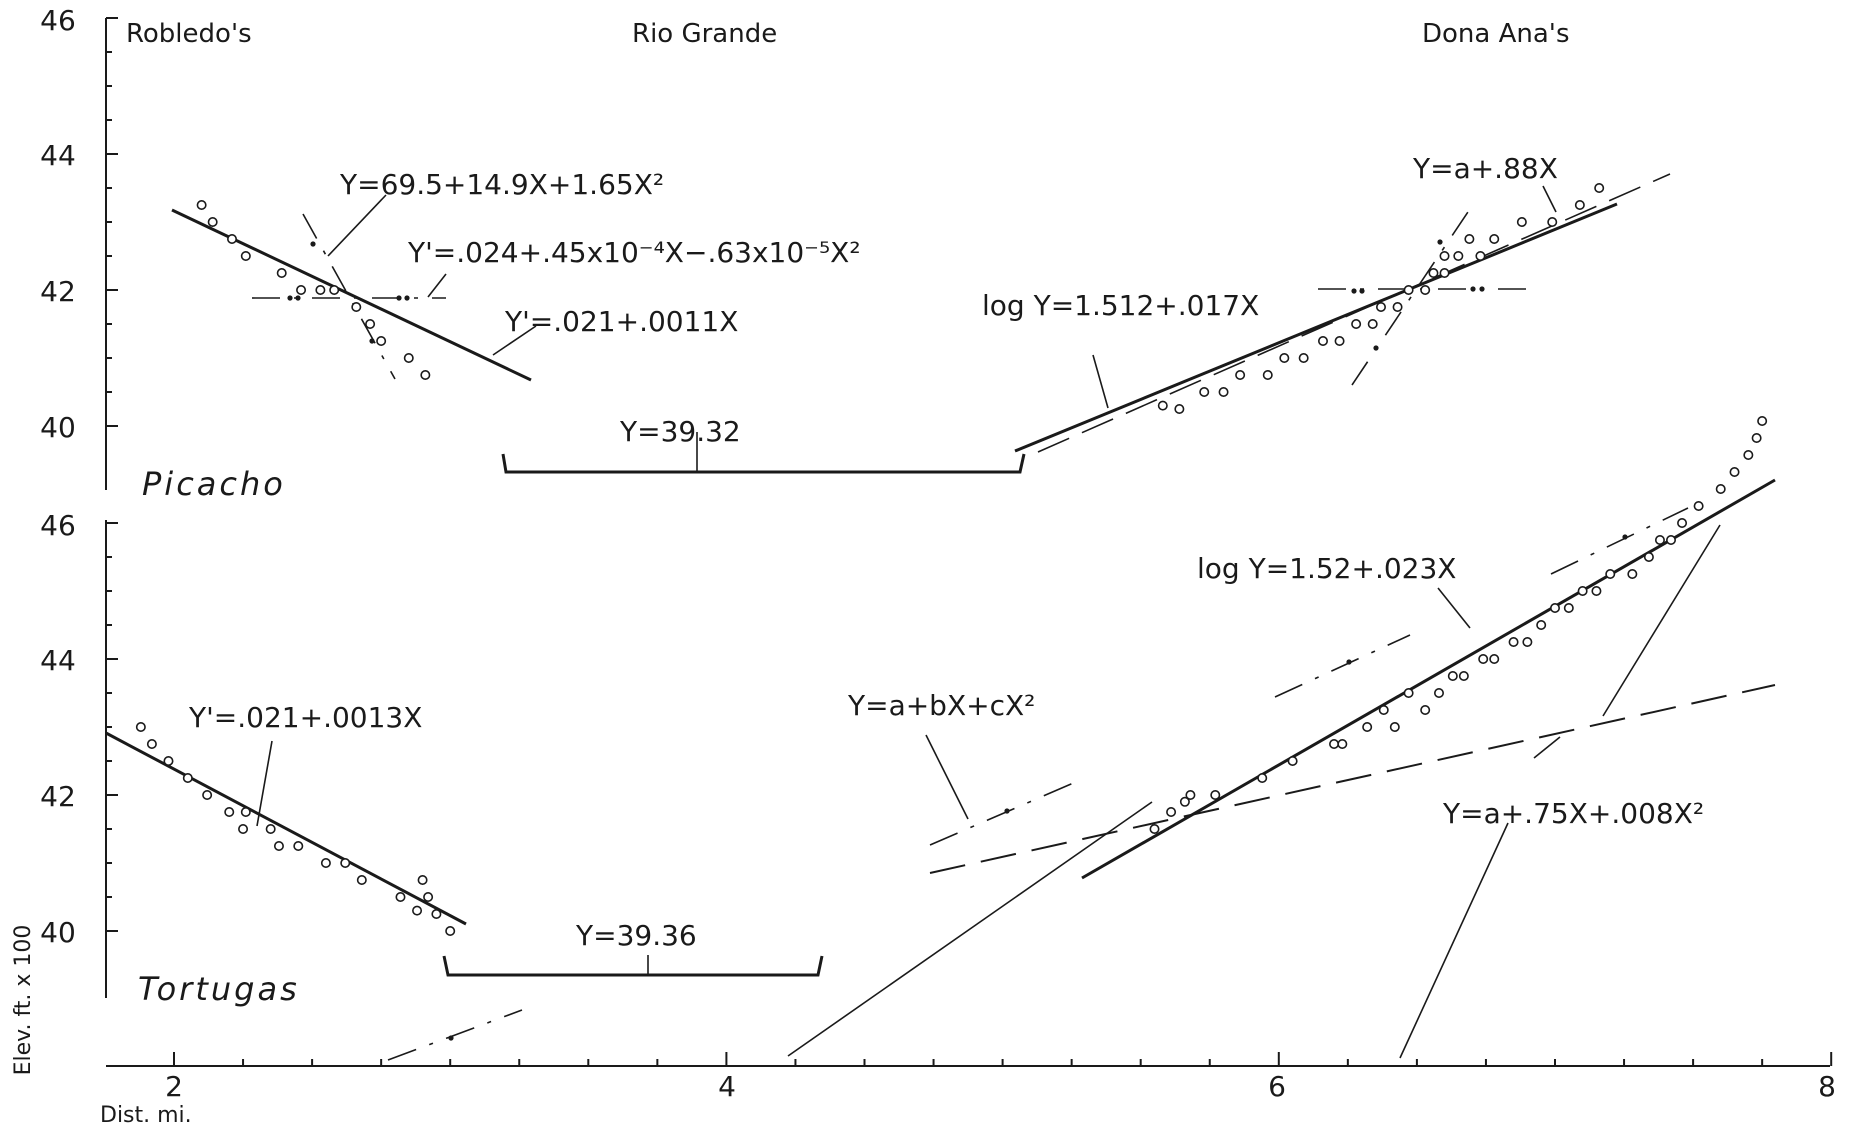 This screenshot has height=1136, width=1849. What do you see at coordinates (214, 484) in the screenshot?
I see `panel-label-picacho: Picacho` at bounding box center [214, 484].